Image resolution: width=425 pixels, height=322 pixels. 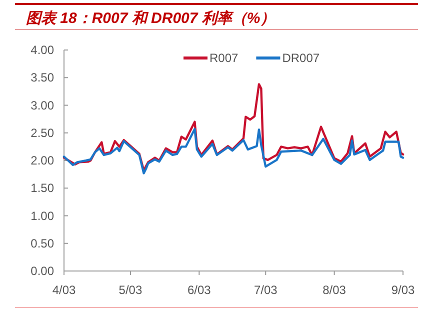 What do you see at coordinates (199, 290) in the screenshot?
I see `x-tick-label: 6/03` at bounding box center [199, 290].